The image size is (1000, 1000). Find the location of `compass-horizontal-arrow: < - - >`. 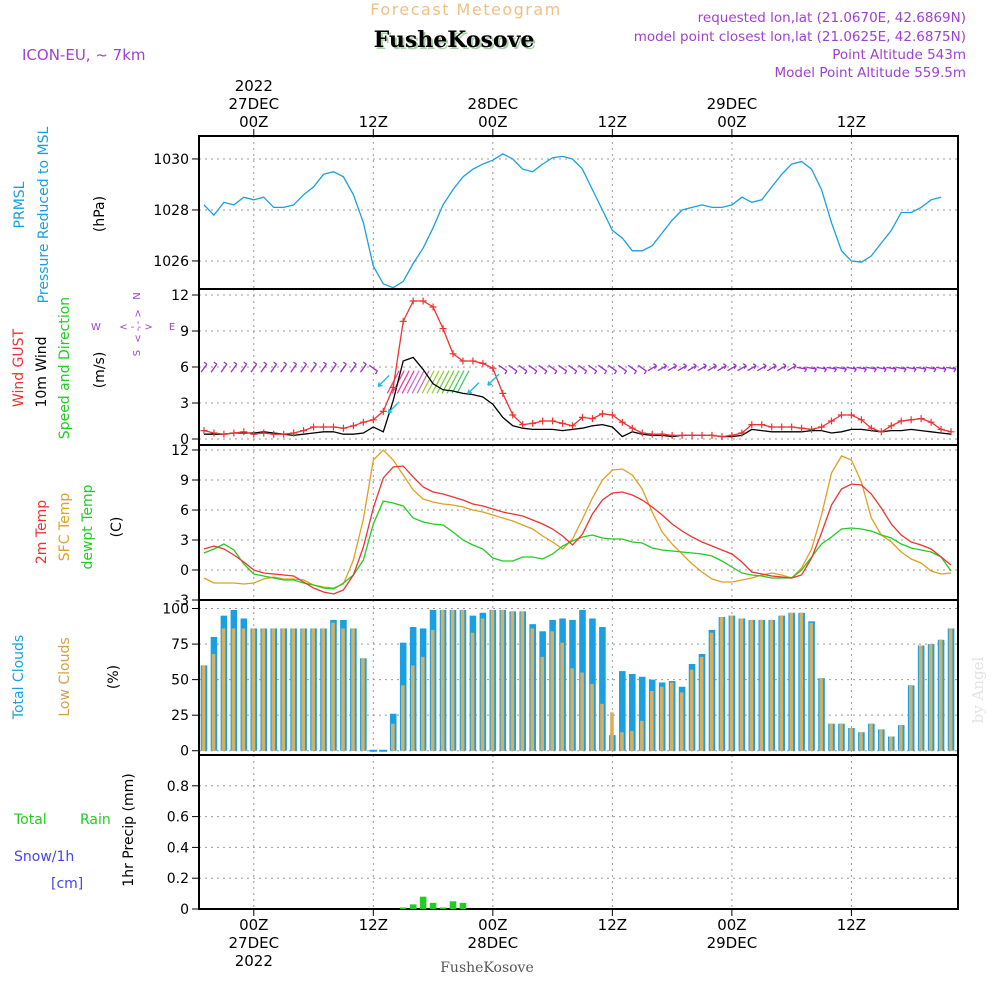

compass-horizontal-arrow: < - - > is located at coordinates (136, 327).